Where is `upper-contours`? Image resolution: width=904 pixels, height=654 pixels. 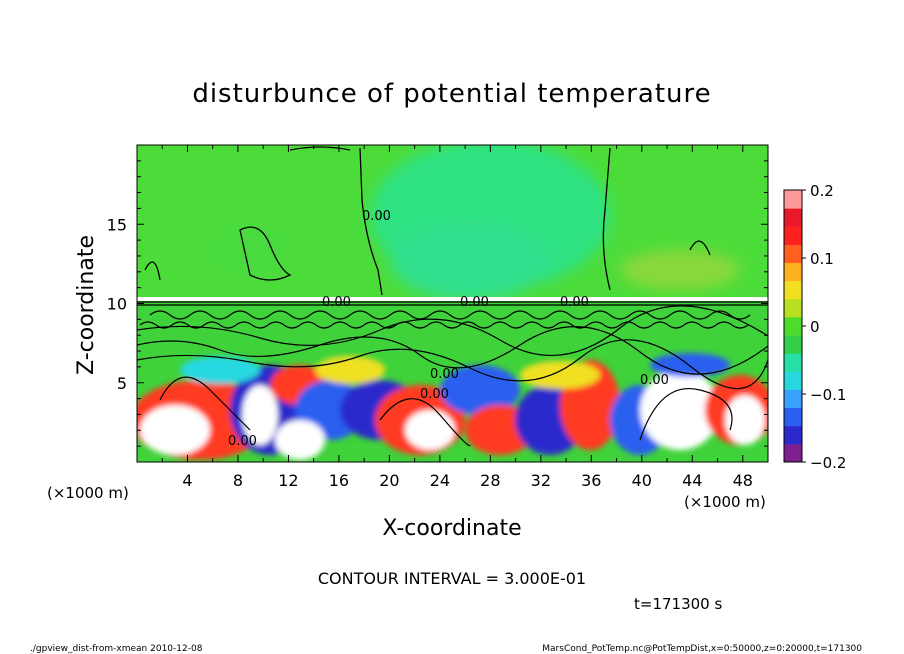 upper-contours is located at coordinates (427, 221).